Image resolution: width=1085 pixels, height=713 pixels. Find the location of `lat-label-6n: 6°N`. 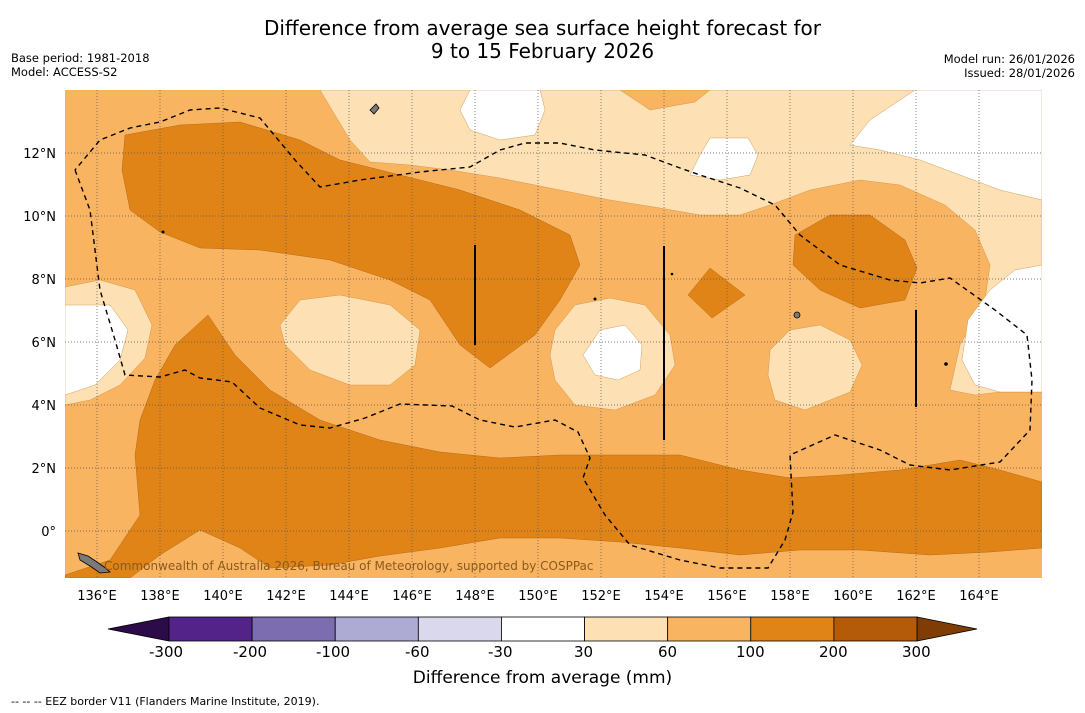

lat-label-6n: 6°N is located at coordinates (44, 343).